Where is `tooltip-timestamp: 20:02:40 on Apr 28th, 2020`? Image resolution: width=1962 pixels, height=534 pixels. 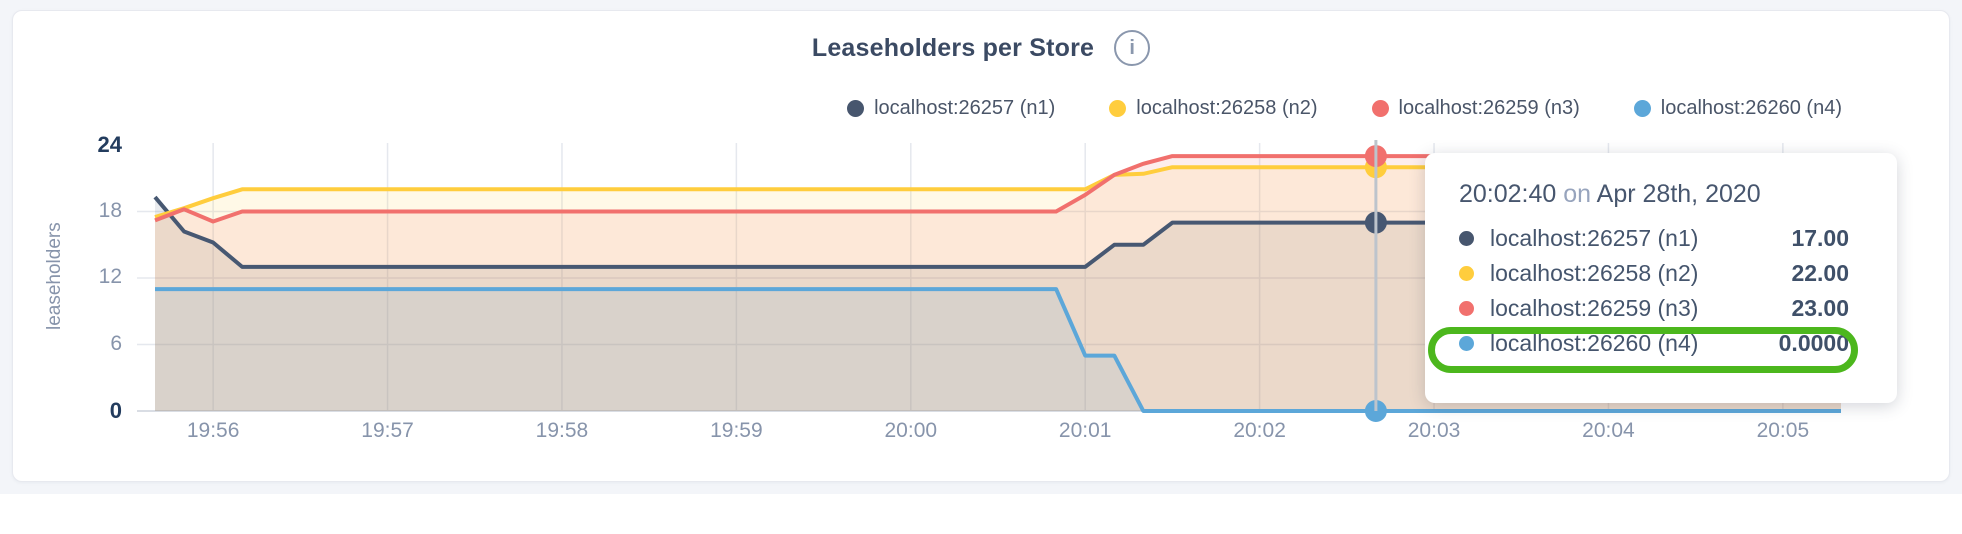
tooltip-timestamp: 20:02:40 on Apr 28th, 2020 is located at coordinates (1654, 194).